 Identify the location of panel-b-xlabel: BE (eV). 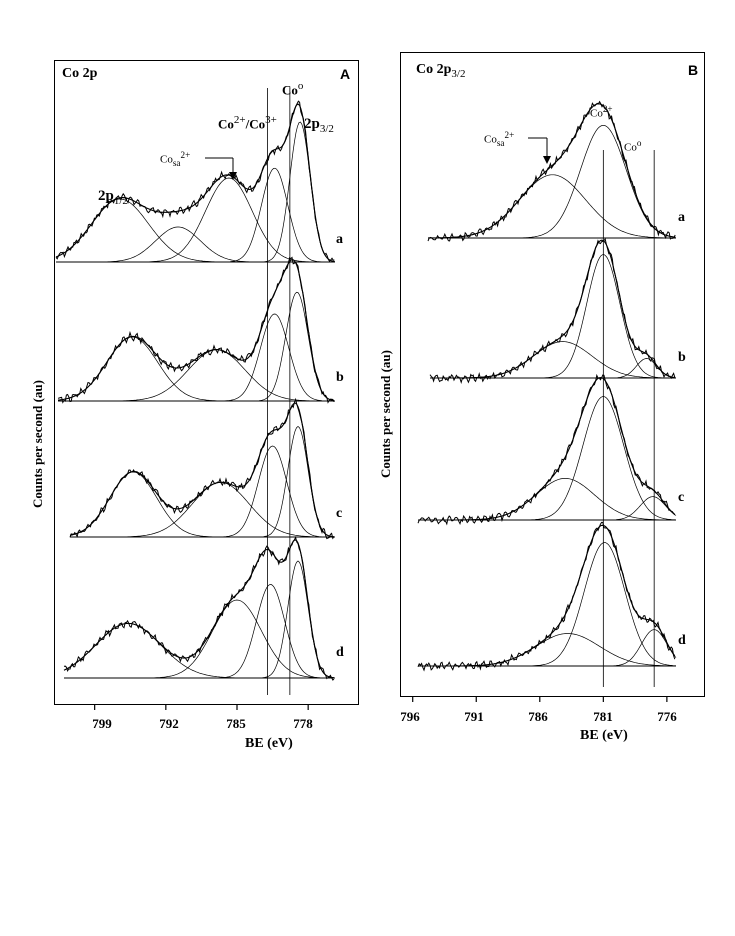
(604, 735).